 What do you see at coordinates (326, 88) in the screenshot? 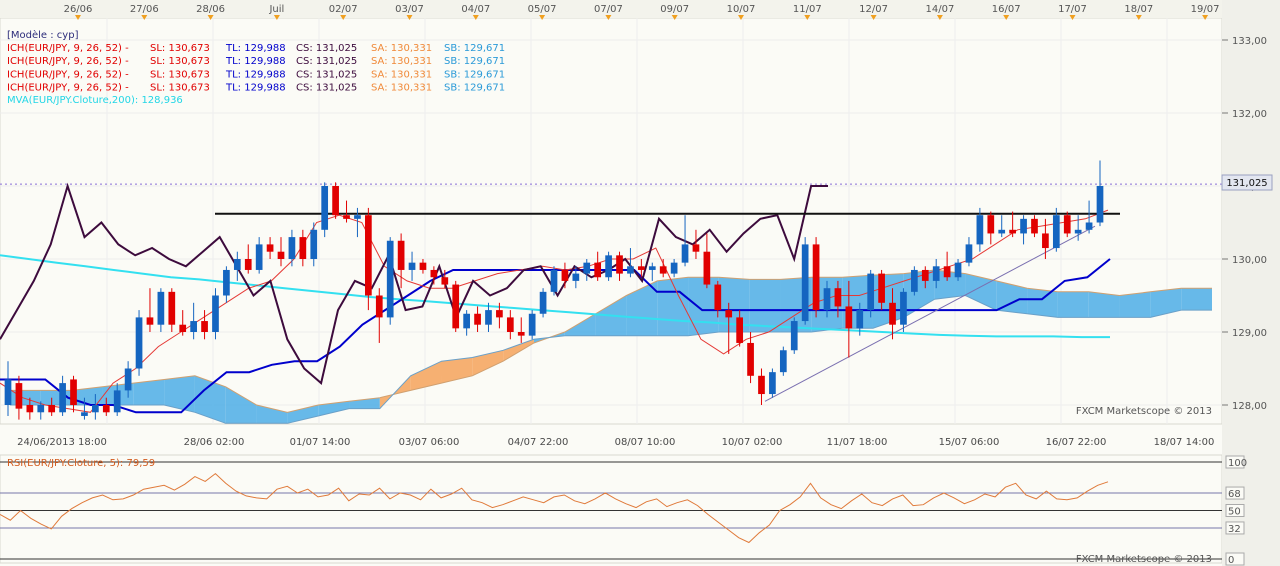
I see `legend-ich-cs: CS: 131,025` at bounding box center [326, 88].